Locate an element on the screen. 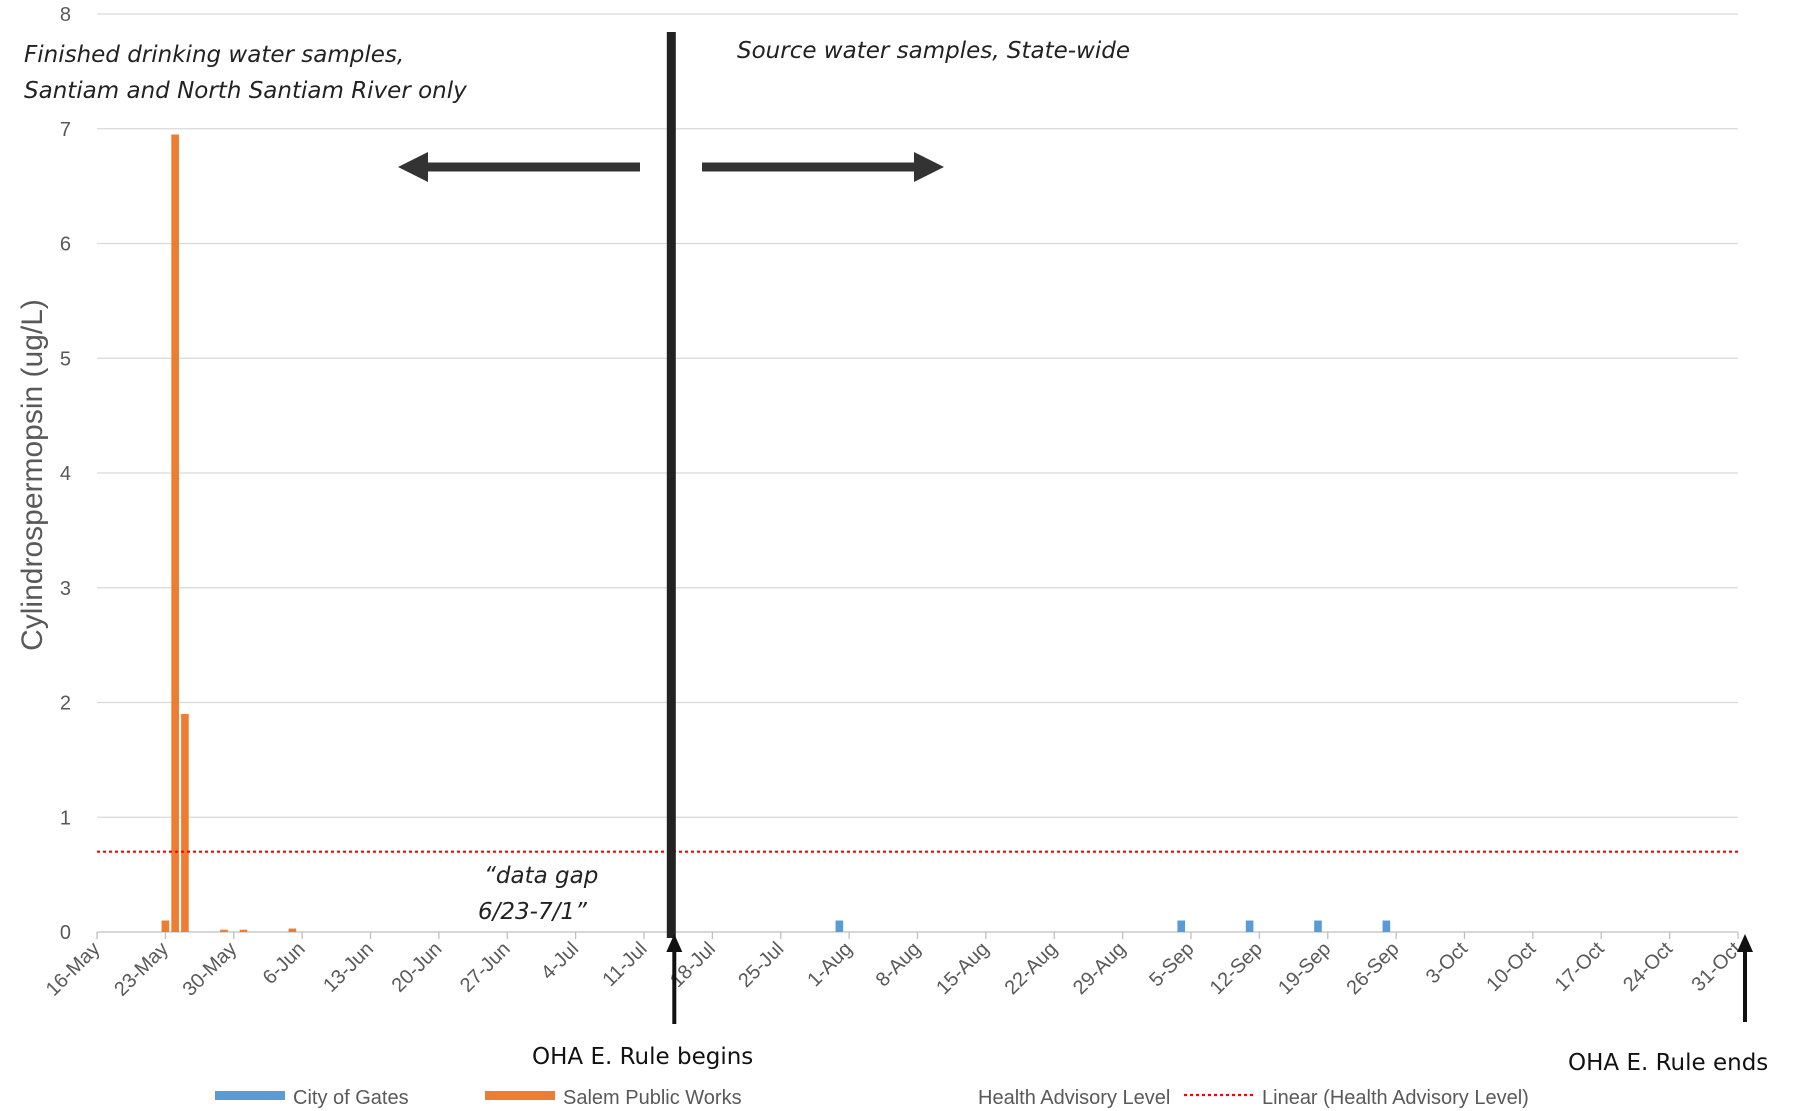 The height and width of the screenshot is (1111, 1798). y-tick-label: 5 is located at coordinates (65, 359).